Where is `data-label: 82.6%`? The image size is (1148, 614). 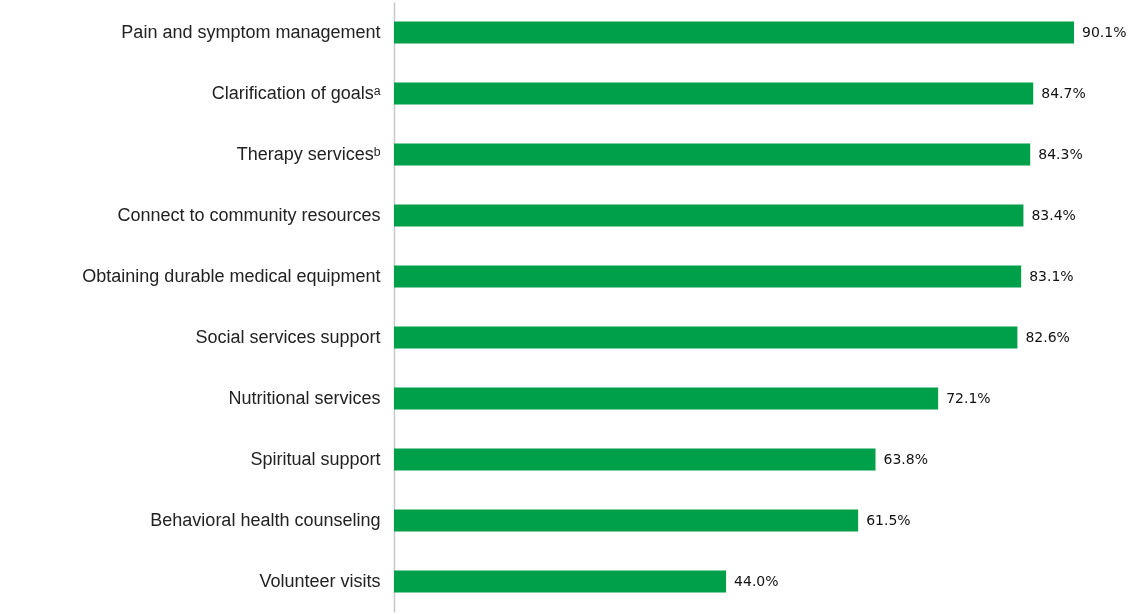 data-label: 82.6% is located at coordinates (1047, 336).